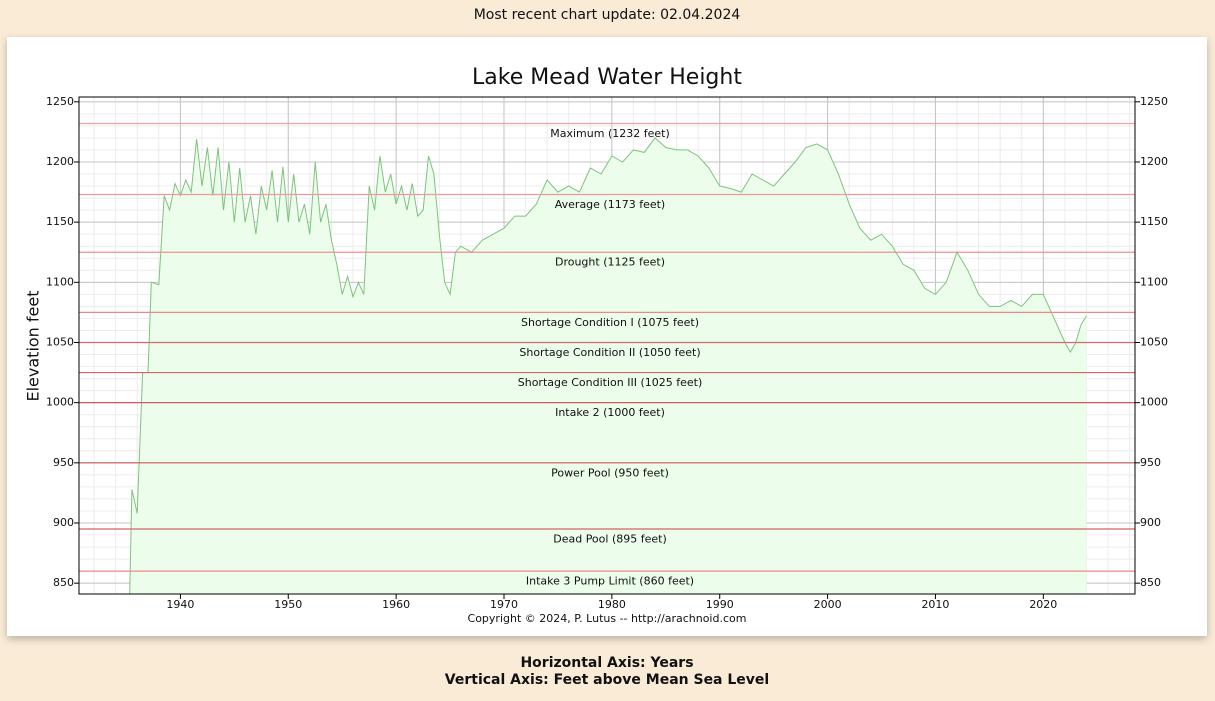  What do you see at coordinates (828, 604) in the screenshot?
I see `x-tick-label: 2000` at bounding box center [828, 604].